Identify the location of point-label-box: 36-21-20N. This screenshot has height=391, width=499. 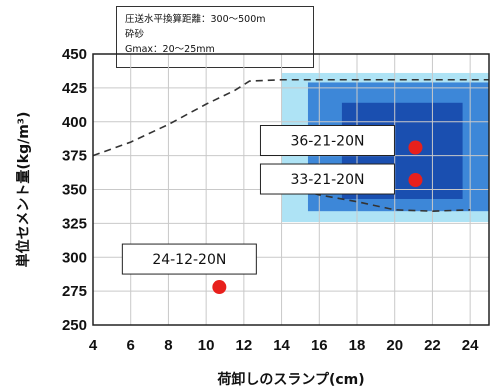
(327, 140).